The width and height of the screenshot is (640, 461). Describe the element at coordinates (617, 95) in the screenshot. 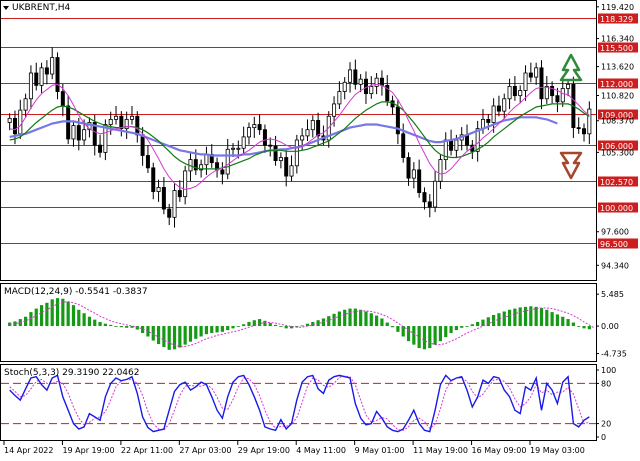

I see `price-tick-label: 110.820` at that location.